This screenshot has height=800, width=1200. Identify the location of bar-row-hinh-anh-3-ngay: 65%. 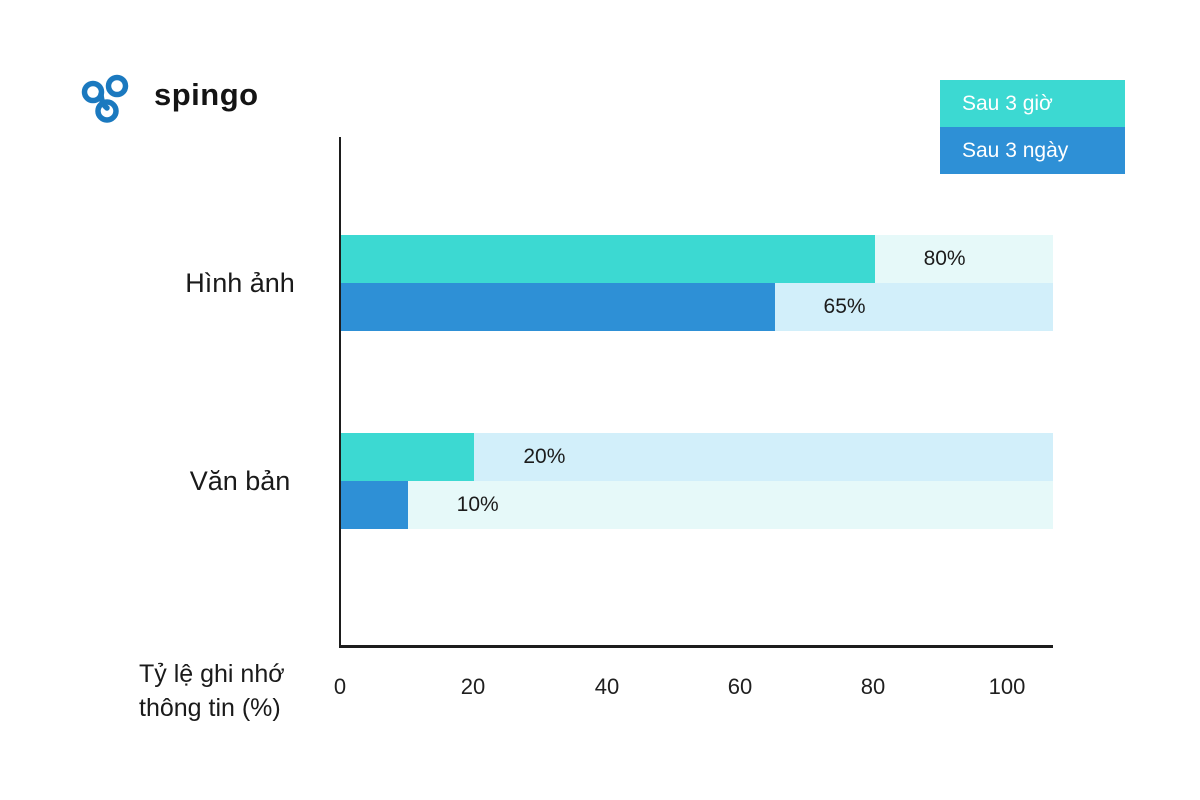
(697, 307).